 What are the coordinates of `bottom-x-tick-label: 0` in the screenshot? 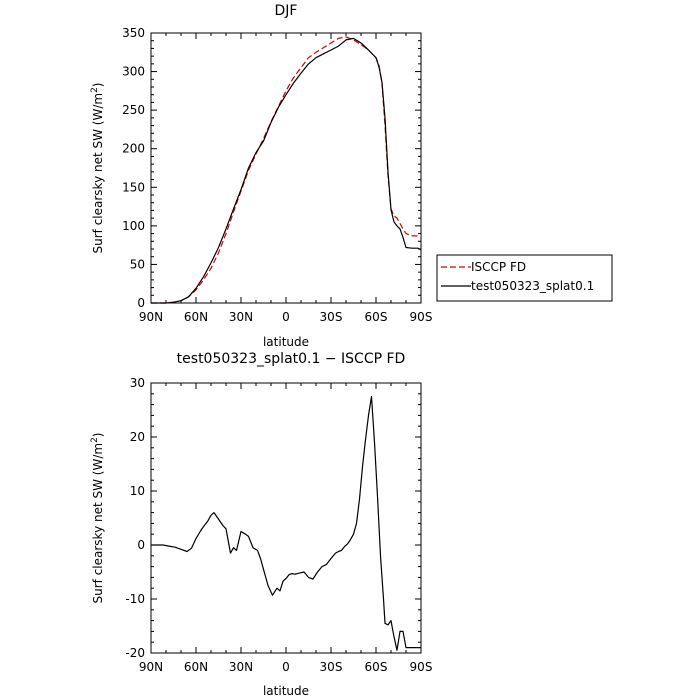 It's located at (286, 667).